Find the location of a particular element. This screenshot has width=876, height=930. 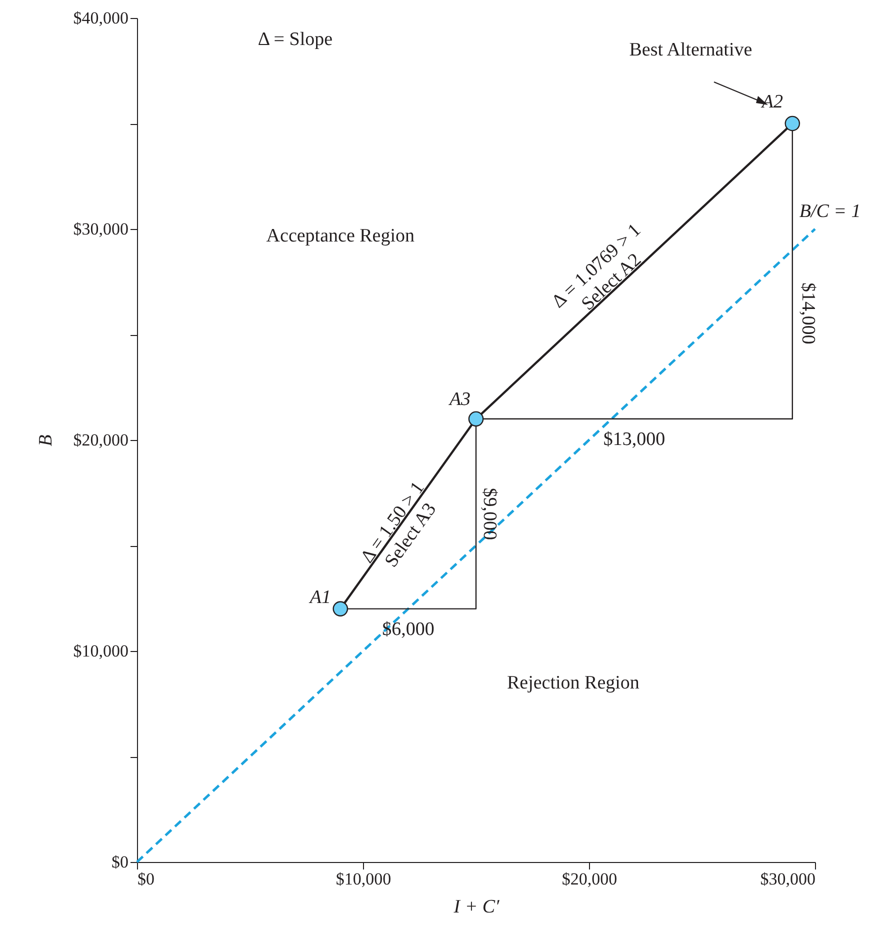

annotation: Rejection Region is located at coordinates (573, 683).